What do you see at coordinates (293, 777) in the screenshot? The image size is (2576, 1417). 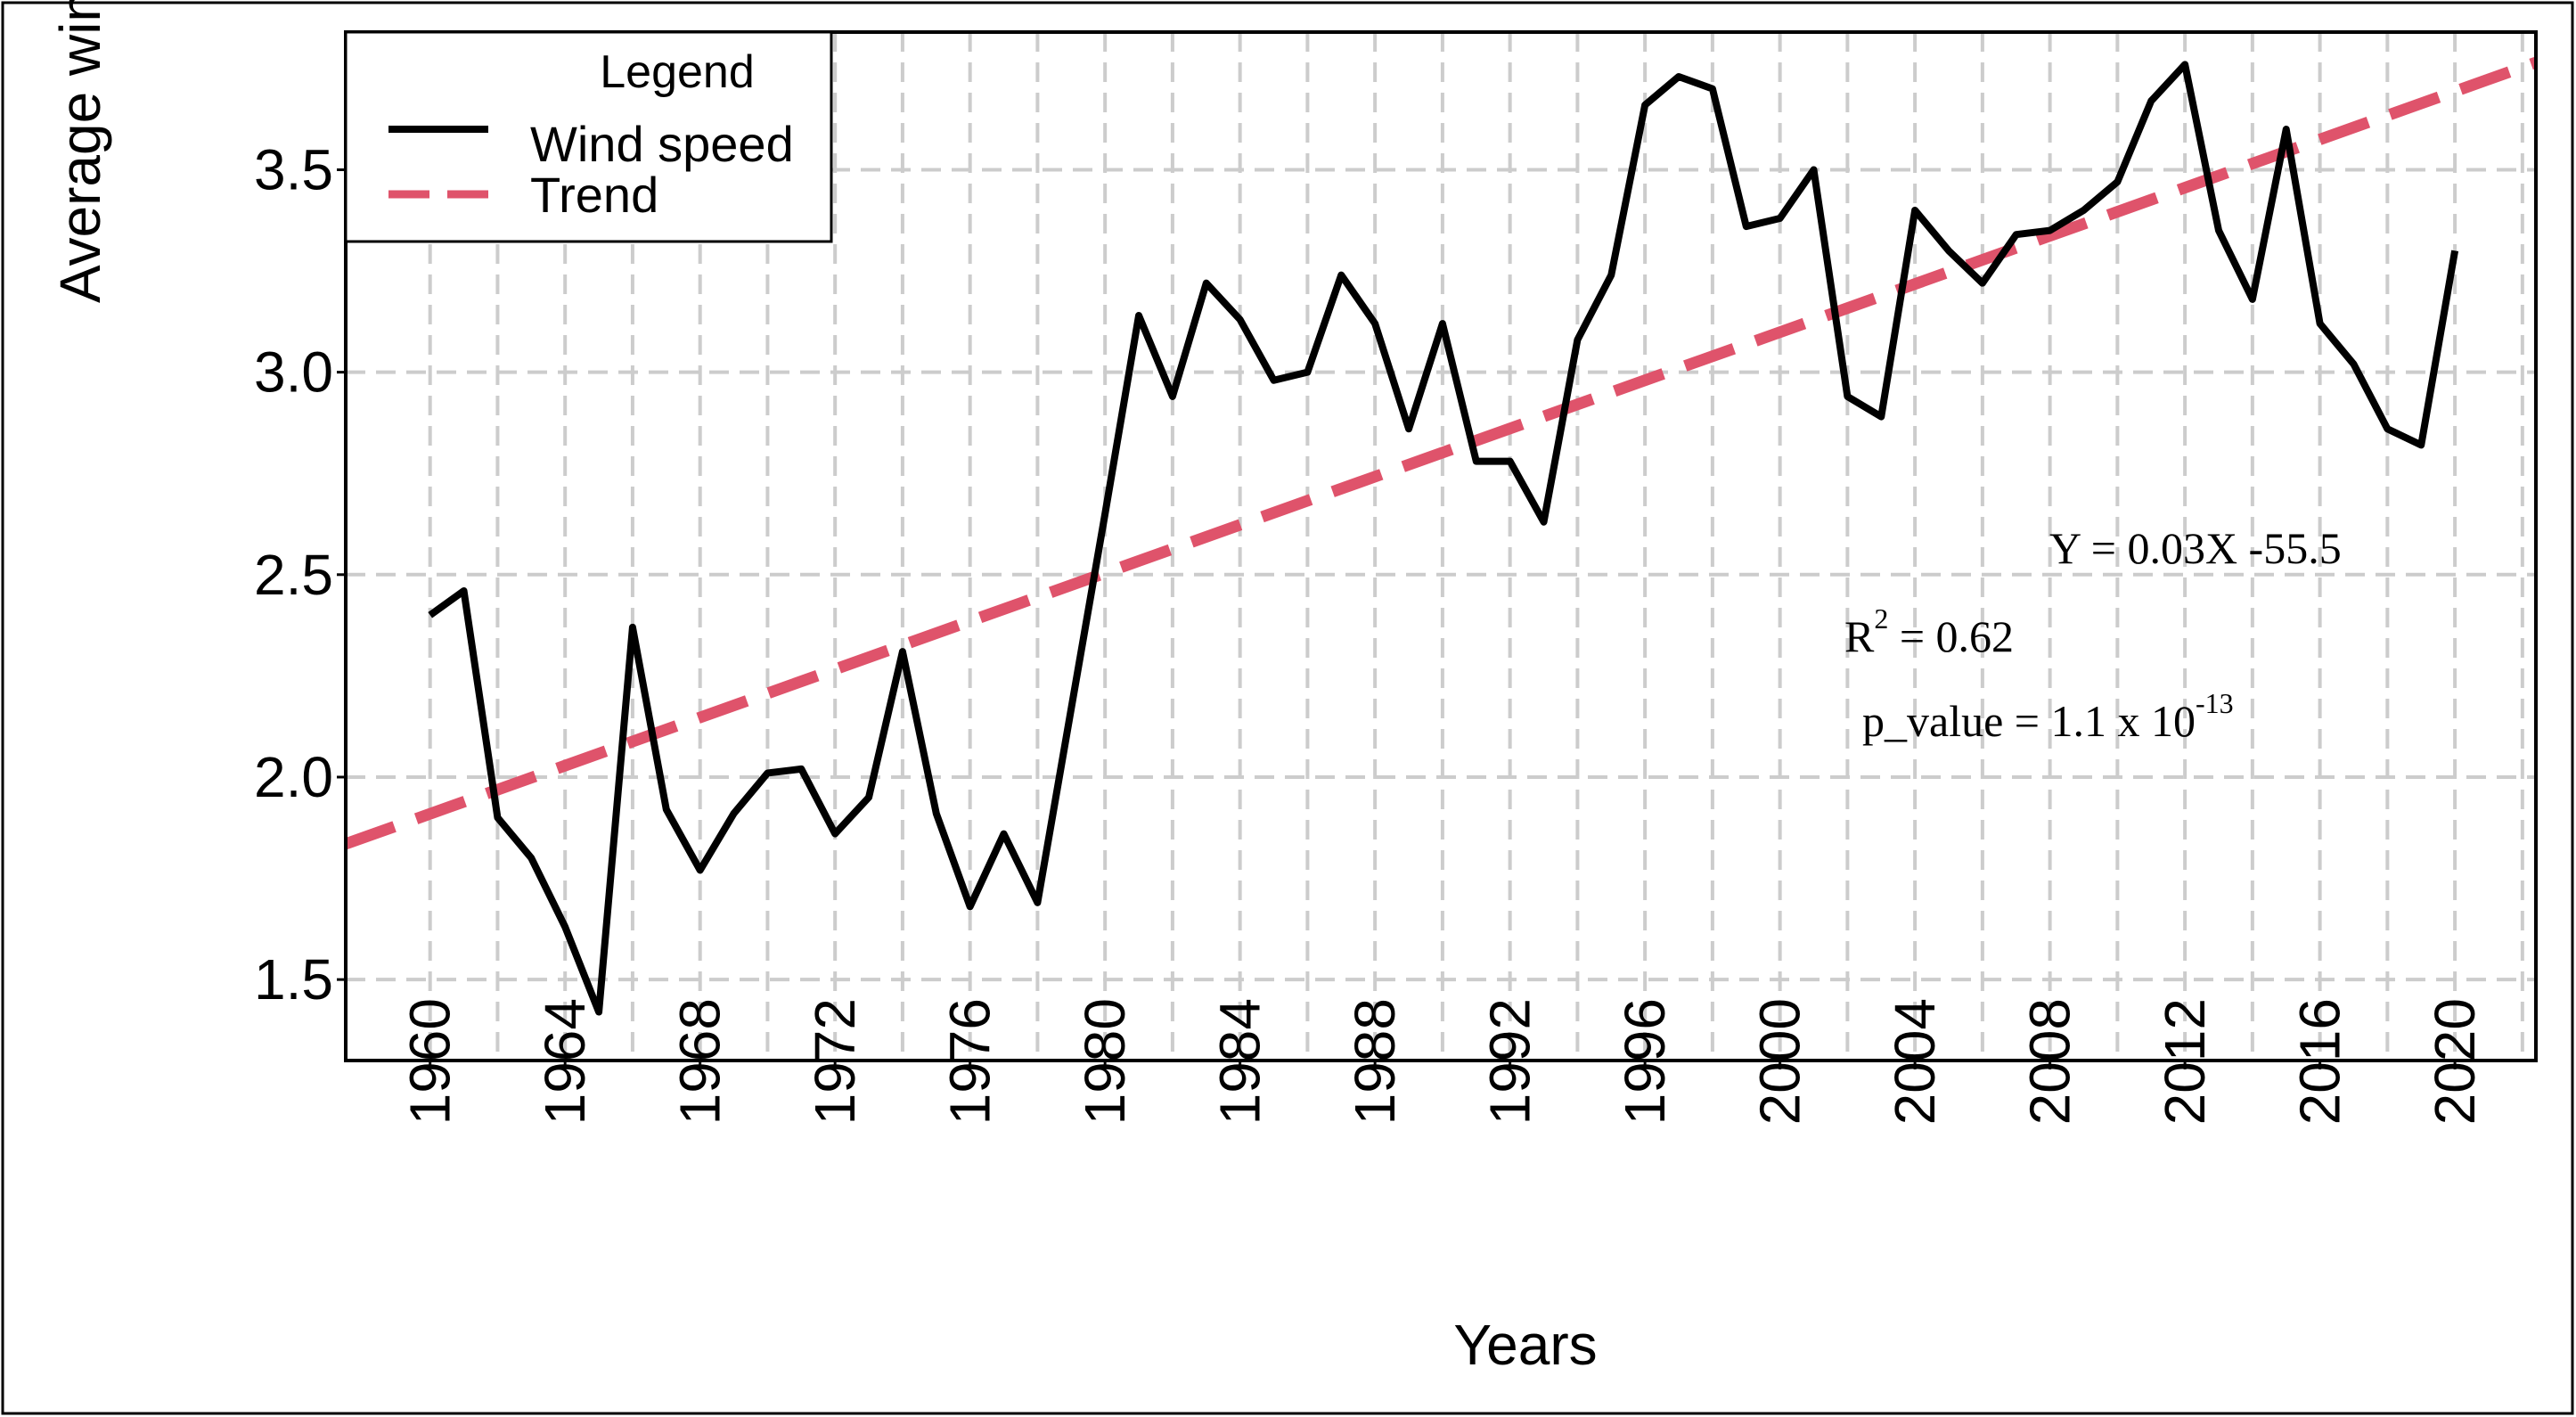 I see `y-tick-label-2.0: 2.0` at bounding box center [293, 777].